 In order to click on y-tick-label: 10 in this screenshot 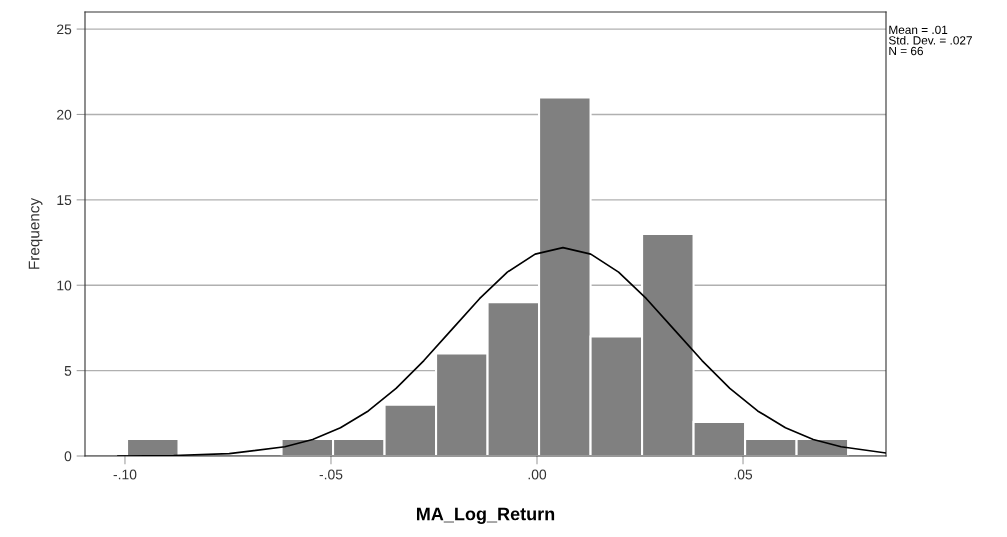, I will do `click(64, 285)`.